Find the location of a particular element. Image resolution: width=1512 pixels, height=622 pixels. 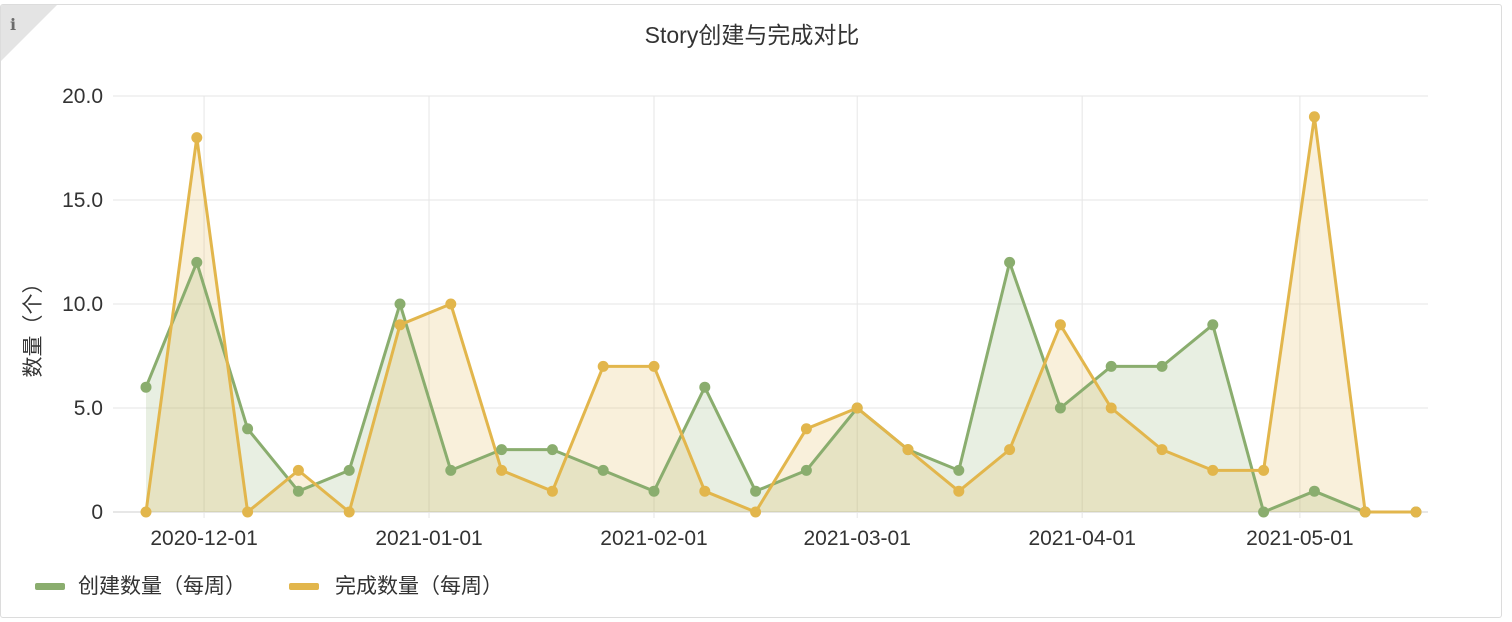

x-tick-label: 2021-05-01 is located at coordinates (1299, 538).